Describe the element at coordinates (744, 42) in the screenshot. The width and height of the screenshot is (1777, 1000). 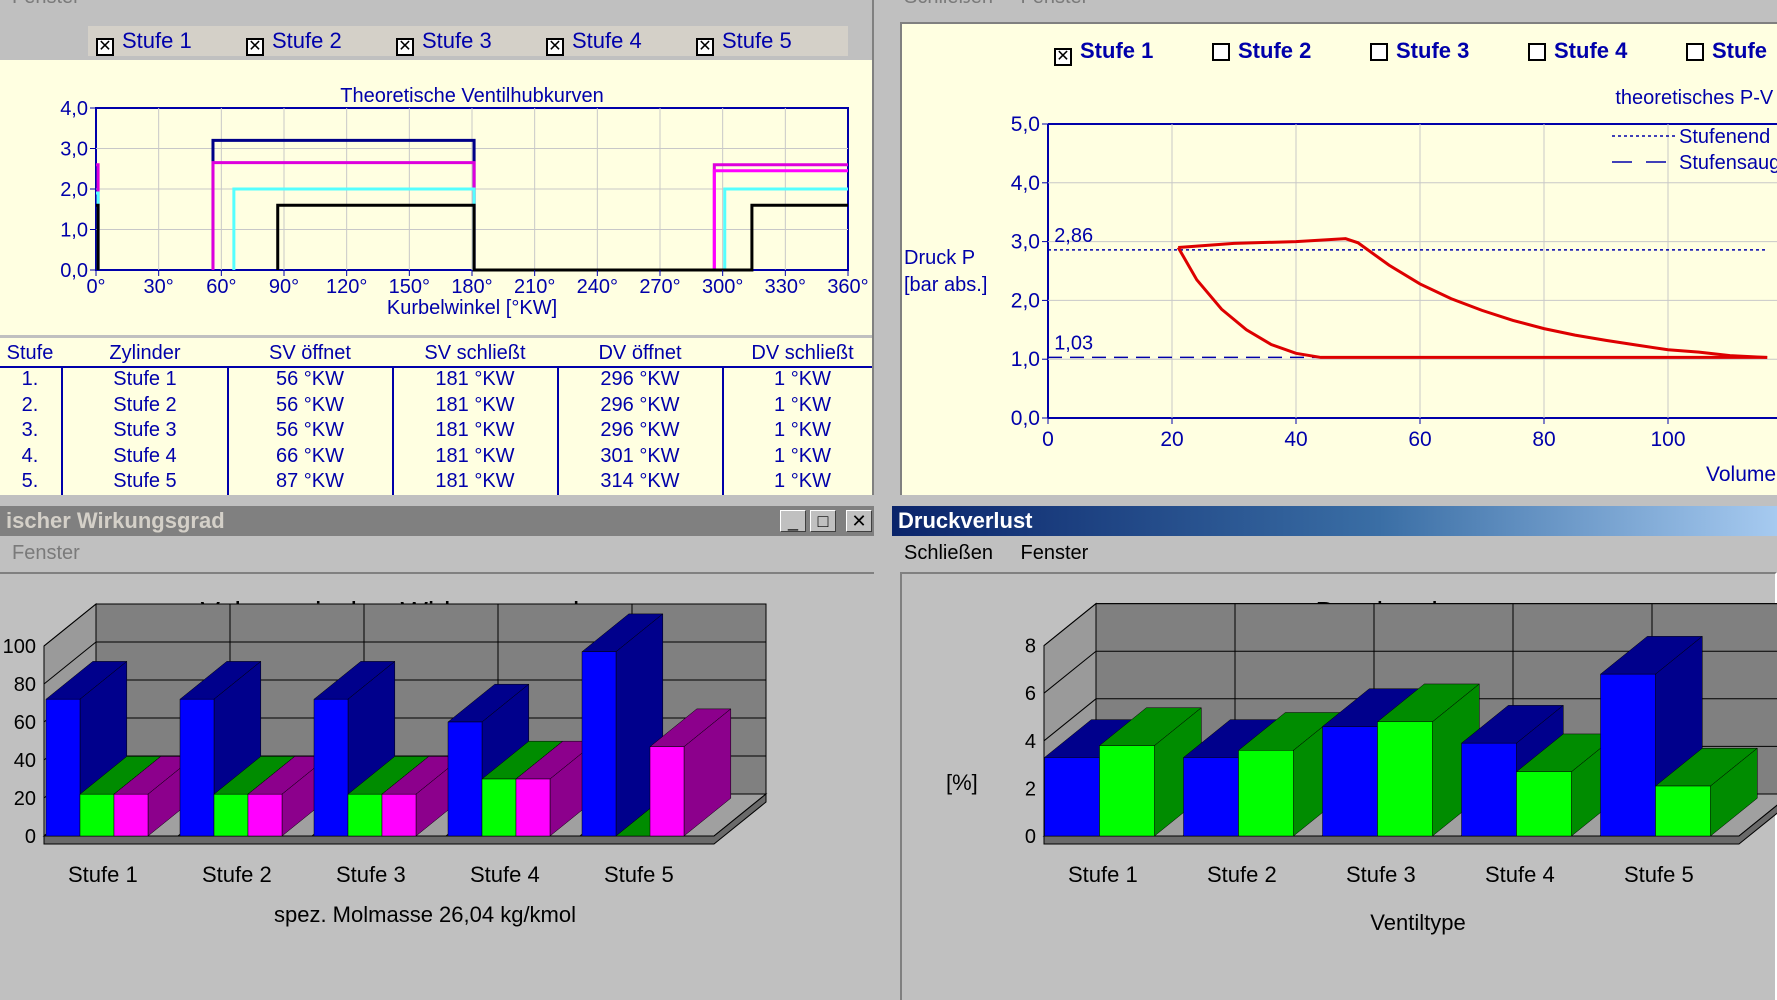
I see `stage-checkbox-5: ✕ Stufe 5` at that location.